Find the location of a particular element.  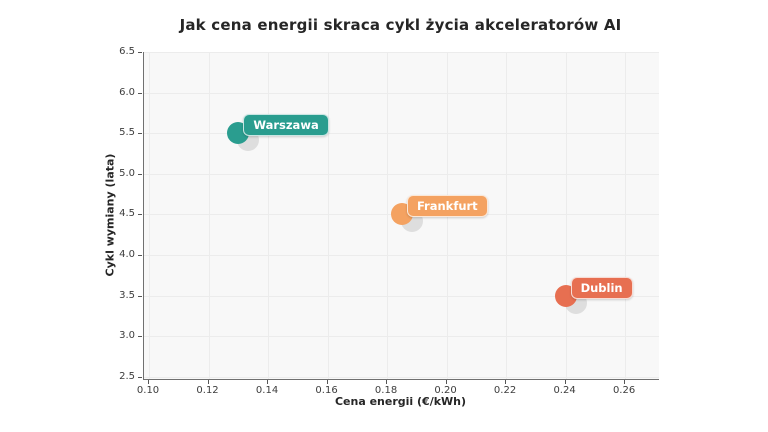

y-tick-label: 3.5 is located at coordinates (127, 295).